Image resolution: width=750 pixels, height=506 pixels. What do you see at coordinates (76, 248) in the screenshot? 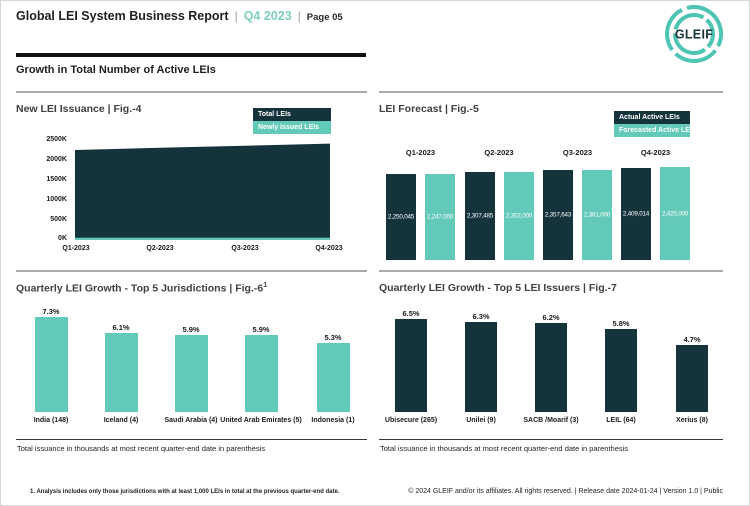
I see `x-tick-label: Q1-2023` at bounding box center [76, 248].